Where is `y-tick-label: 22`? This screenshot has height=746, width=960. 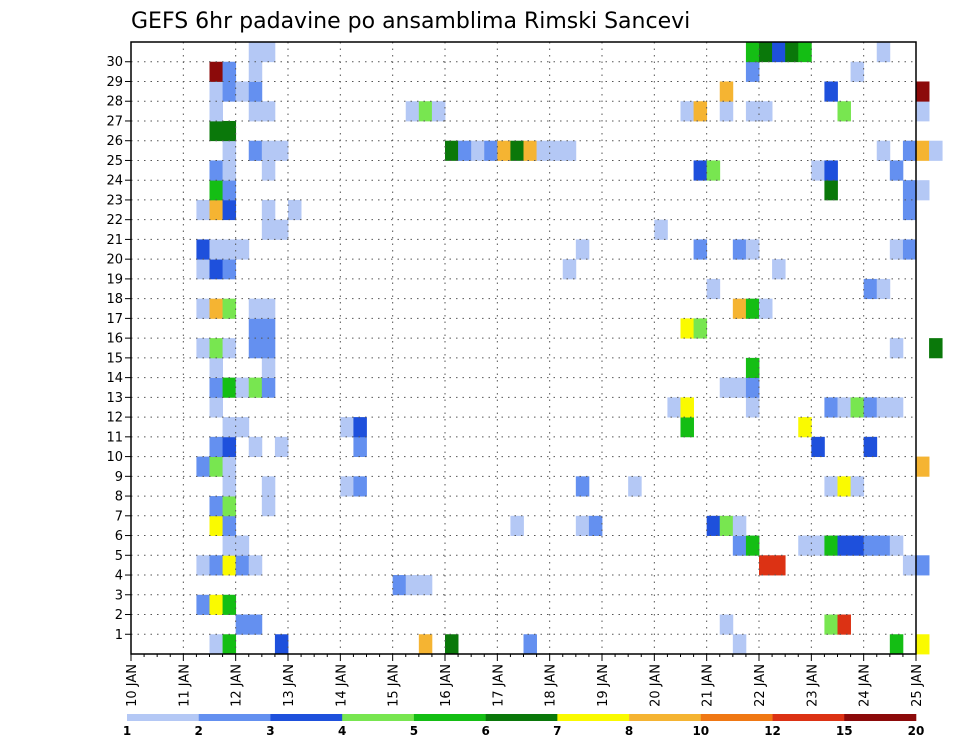 y-tick-label: 22 is located at coordinates (114, 220).